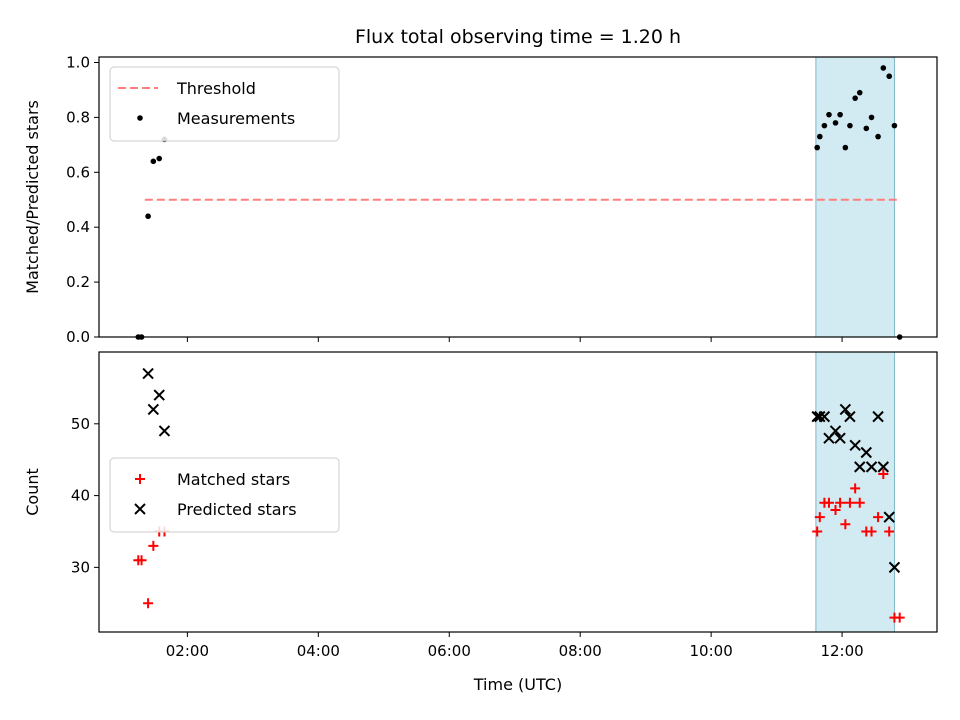 The height and width of the screenshot is (720, 960). Describe the element at coordinates (711, 651) in the screenshot. I see `x-tick-label: 10:00` at that location.